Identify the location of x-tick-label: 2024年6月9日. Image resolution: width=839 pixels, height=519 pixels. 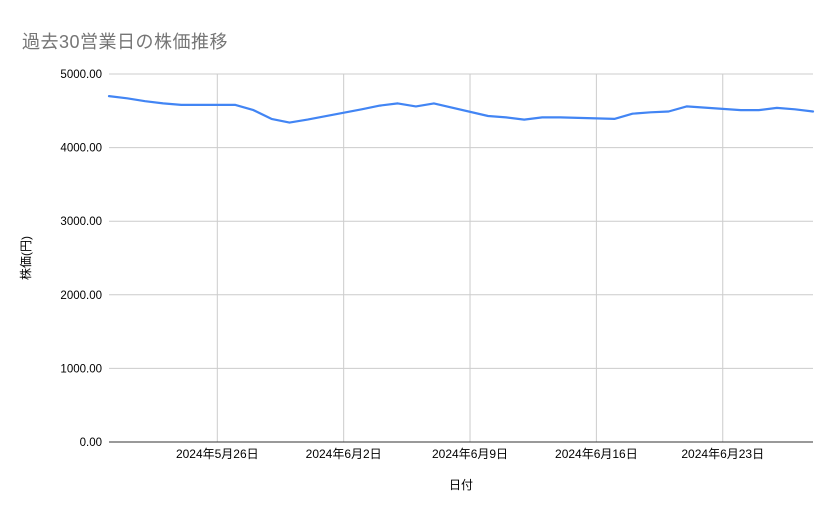
(470, 454).